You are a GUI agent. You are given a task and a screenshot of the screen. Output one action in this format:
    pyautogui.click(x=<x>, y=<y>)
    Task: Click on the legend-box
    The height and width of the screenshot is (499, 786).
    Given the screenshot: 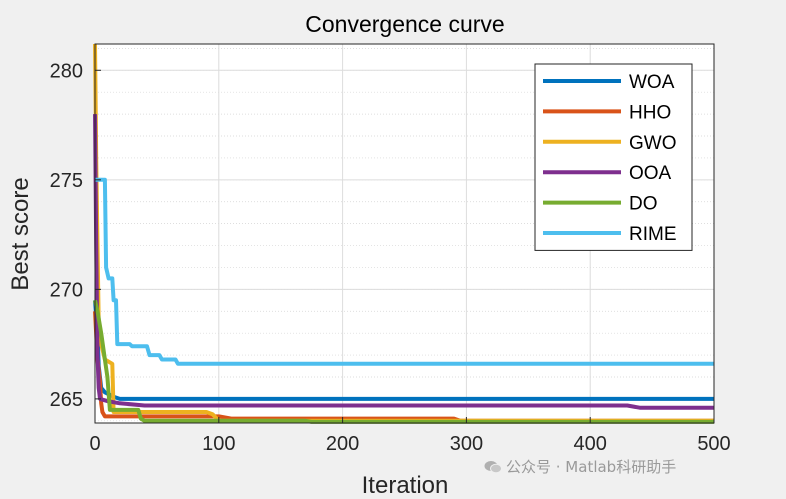 What is the action you would take?
    pyautogui.click(x=613, y=157)
    